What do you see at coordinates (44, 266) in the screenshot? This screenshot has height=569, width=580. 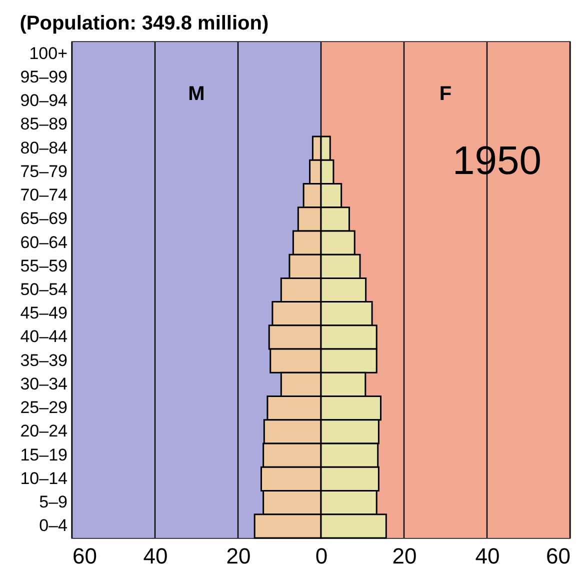 I see `y-tick-label: 55–59` at bounding box center [44, 266].